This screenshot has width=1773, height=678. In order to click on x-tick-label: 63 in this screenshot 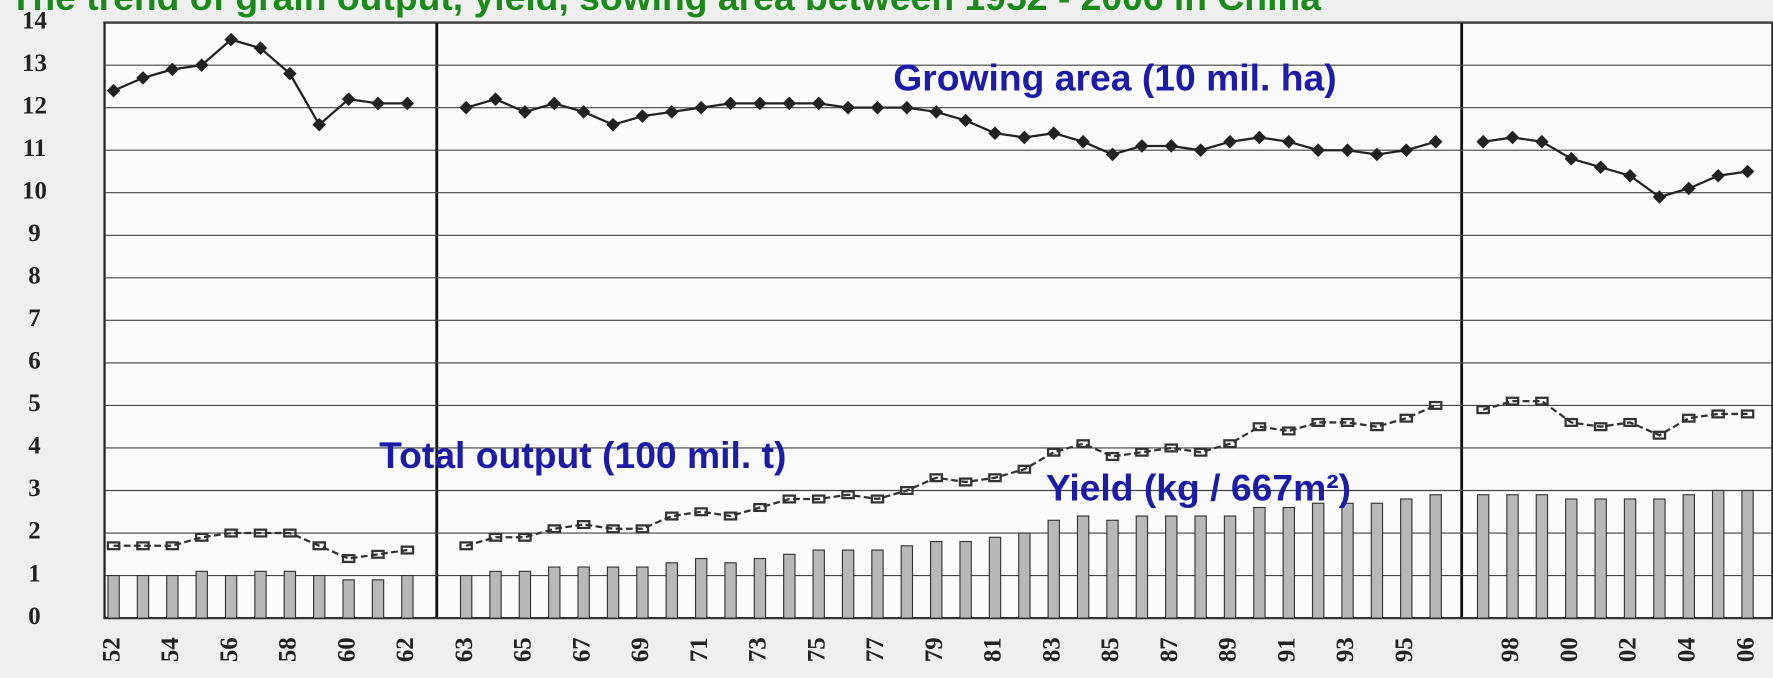, I will do `click(464, 649)`.